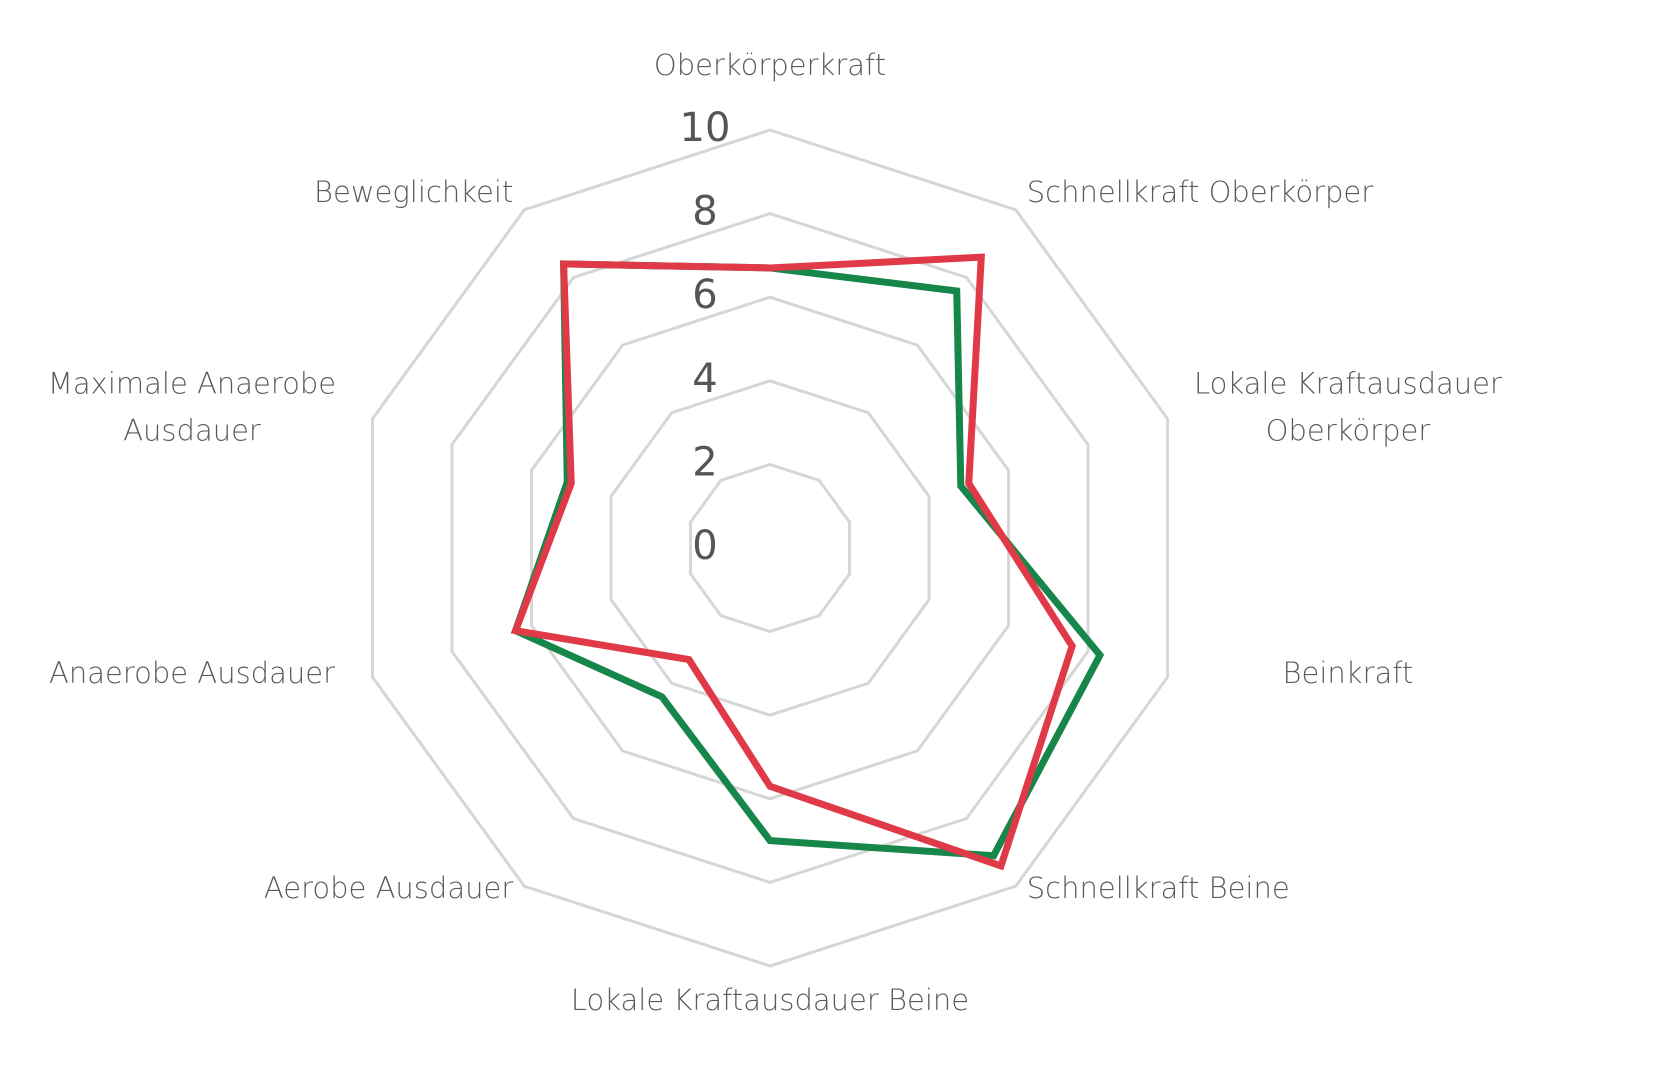  What do you see at coordinates (770, 64) in the screenshot?
I see `category-label: Oberkörperkraft` at bounding box center [770, 64].